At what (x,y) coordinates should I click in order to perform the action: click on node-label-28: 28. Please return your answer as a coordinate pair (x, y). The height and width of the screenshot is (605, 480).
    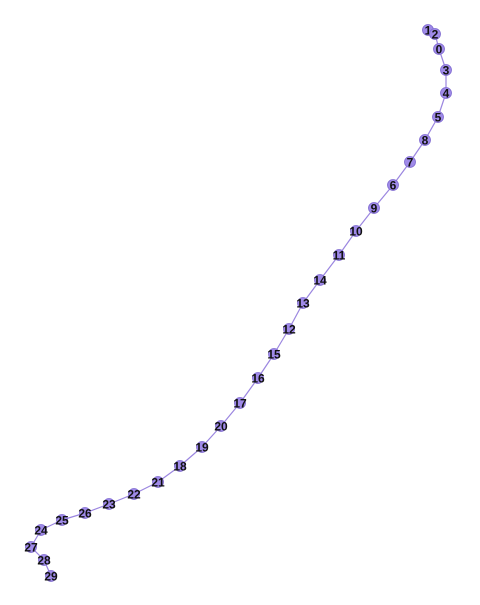
    Looking at the image, I should click on (44, 561).